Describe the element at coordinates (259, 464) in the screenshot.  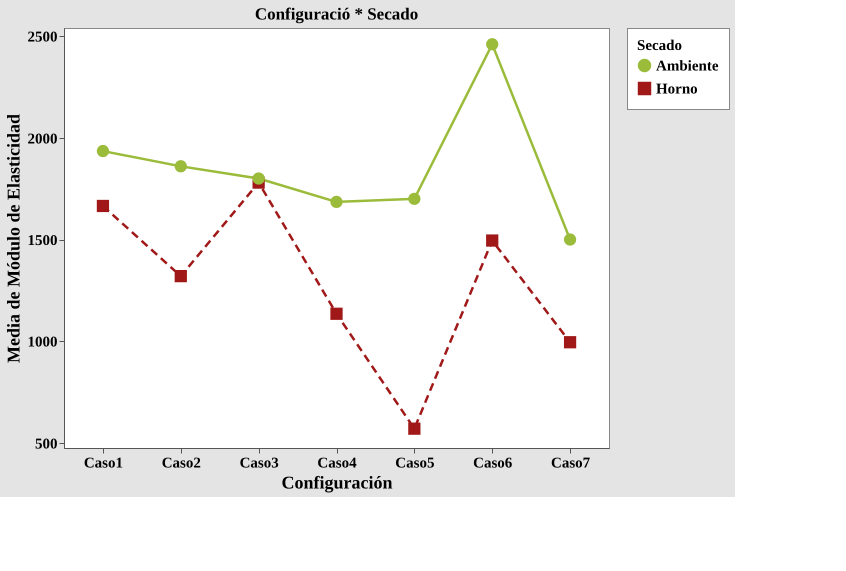
I see `x-tick-label: Caso3` at that location.